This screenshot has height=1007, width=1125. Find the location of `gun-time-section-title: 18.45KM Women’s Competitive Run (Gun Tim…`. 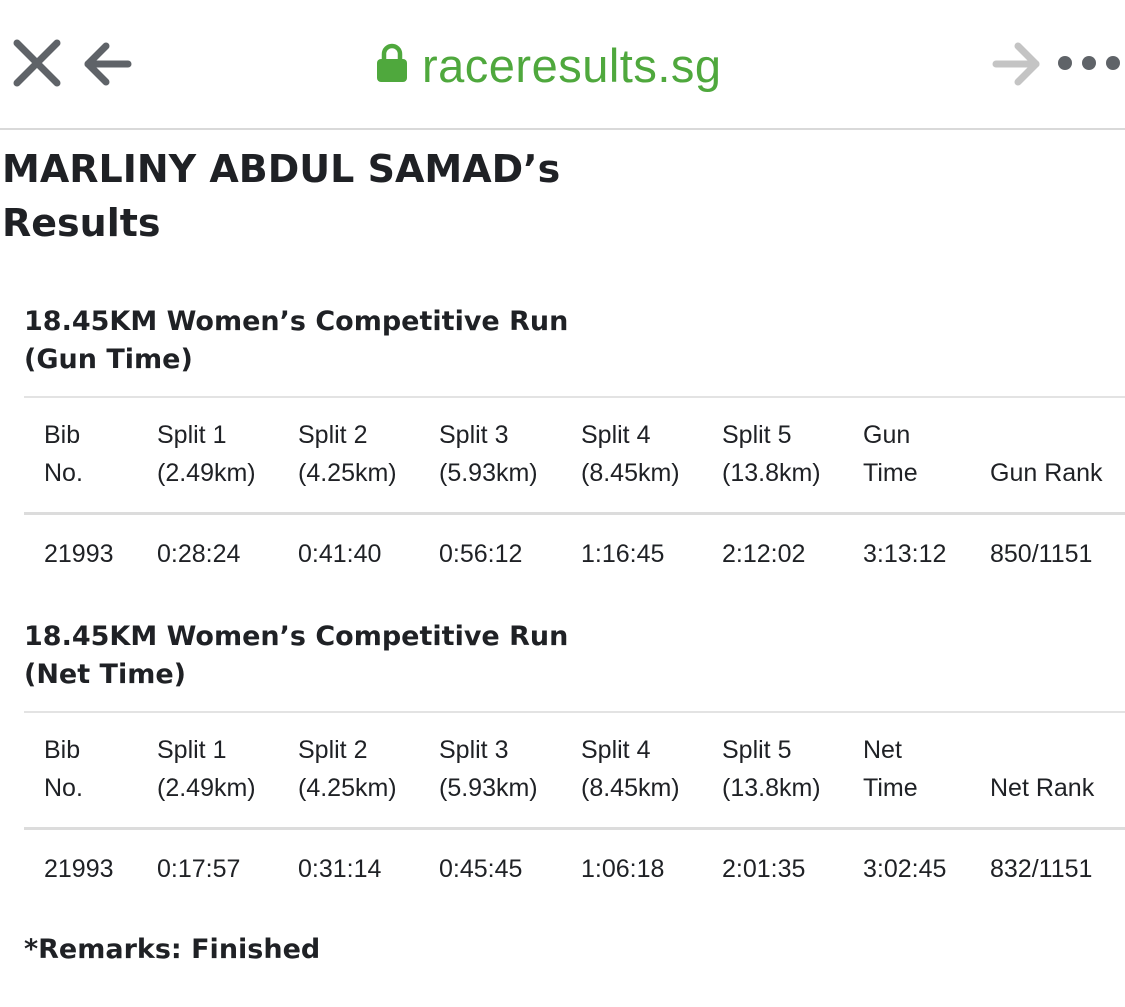

gun-time-section-title: 18.45KM Women’s Competitive Run (Gun Tim… is located at coordinates (334, 341).